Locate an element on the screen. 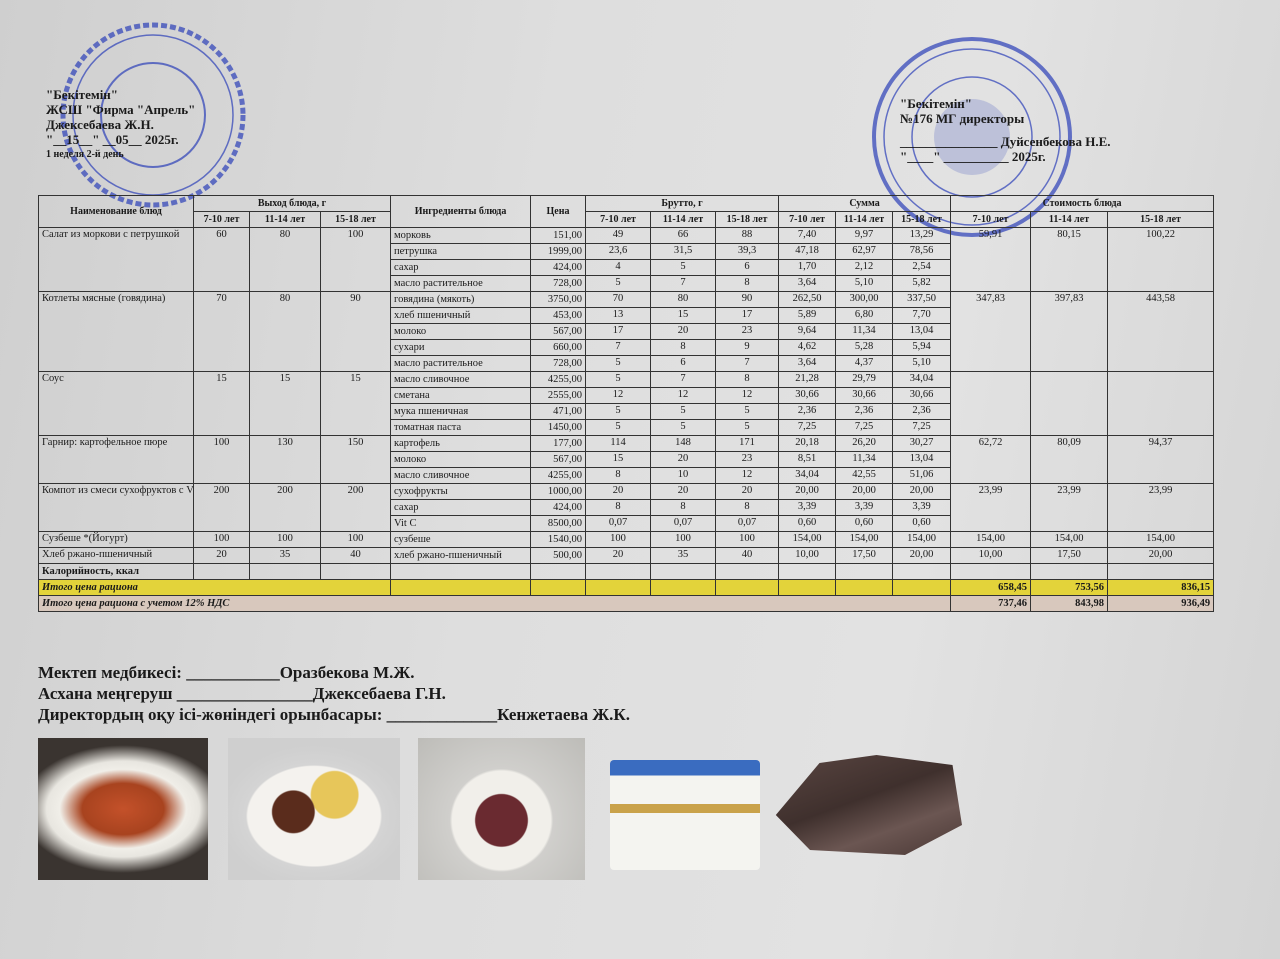  dish-yield: 100 is located at coordinates (221, 459).